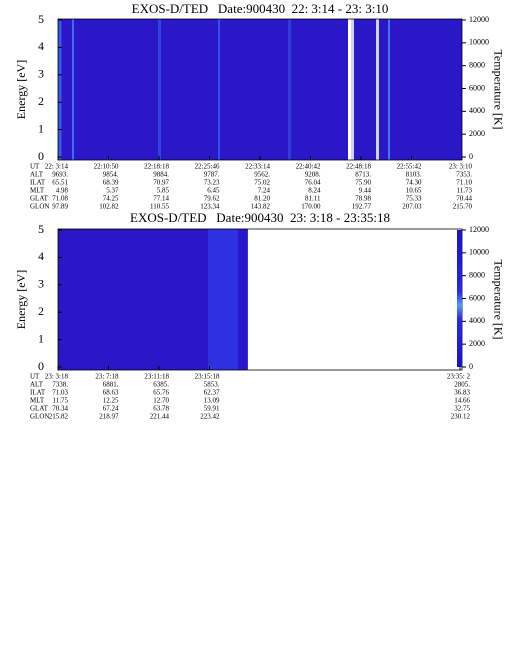 The height and width of the screenshot is (649, 505). What do you see at coordinates (477, 297) in the screenshot?
I see `y2-tick-label: 6000` at bounding box center [477, 297].